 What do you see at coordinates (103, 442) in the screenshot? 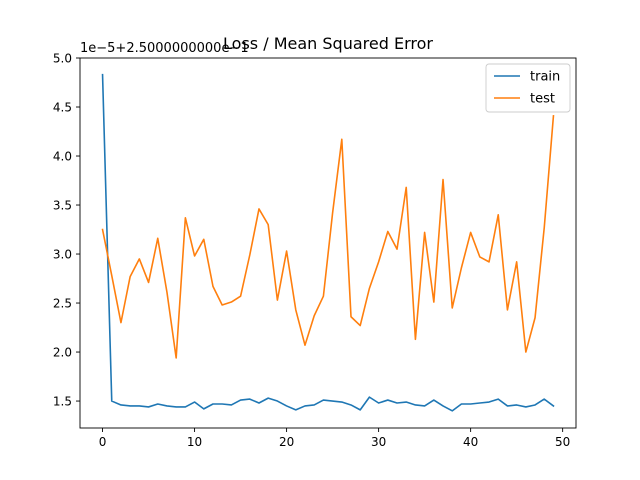
I see `x-tick-label: 0` at bounding box center [103, 442].